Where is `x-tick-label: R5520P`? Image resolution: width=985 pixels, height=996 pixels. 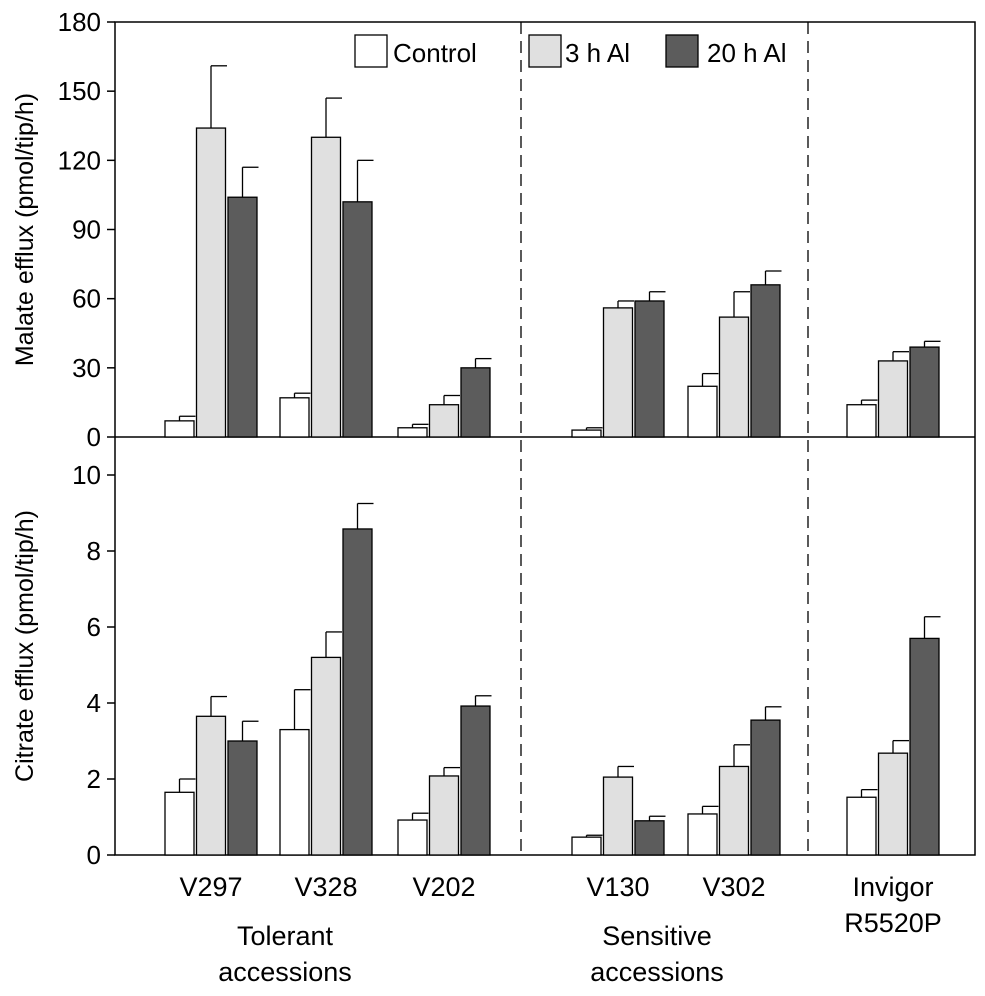
x-tick-label: R5520P is located at coordinates (893, 923).